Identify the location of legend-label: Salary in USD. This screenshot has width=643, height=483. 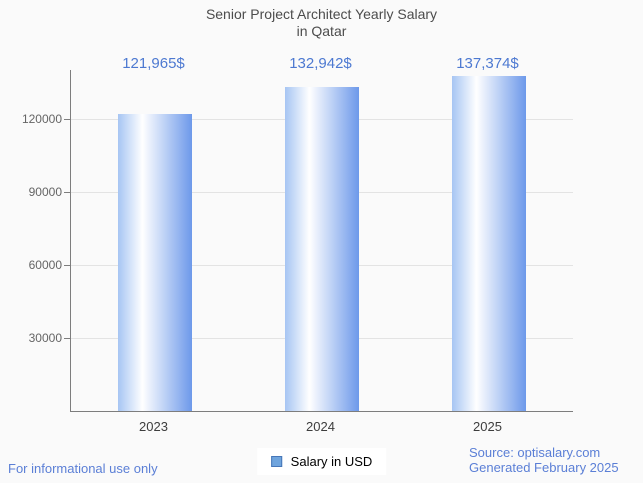
(331, 461).